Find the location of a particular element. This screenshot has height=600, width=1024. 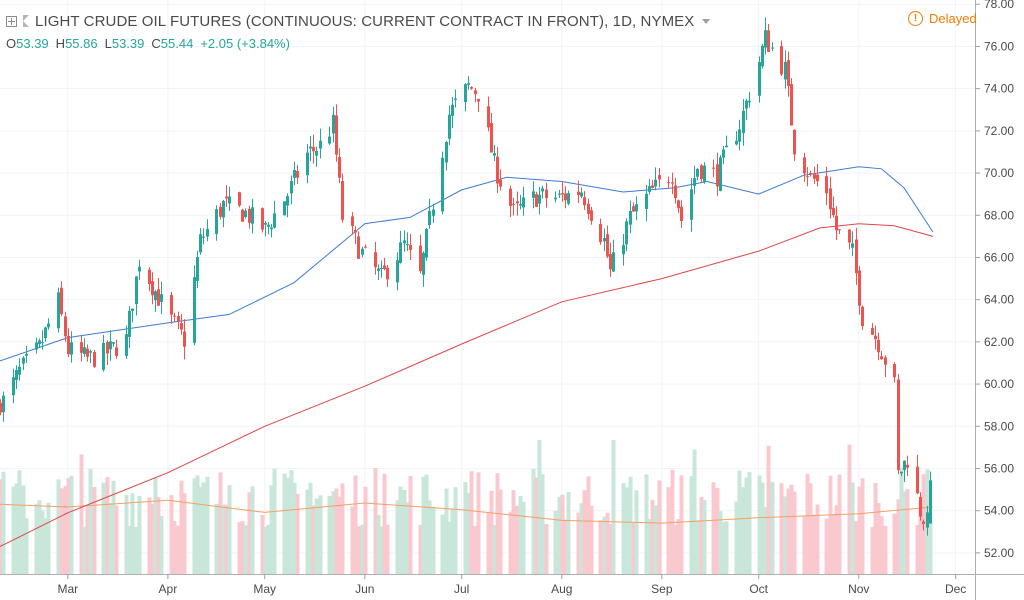

chevron-down-icon is located at coordinates (706, 21).